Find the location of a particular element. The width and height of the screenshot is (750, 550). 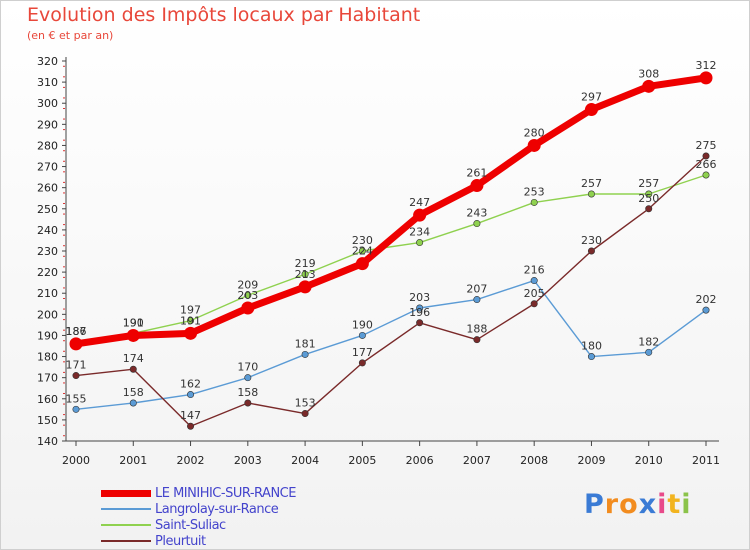

y-tick-label: 320 is located at coordinates (47, 61).